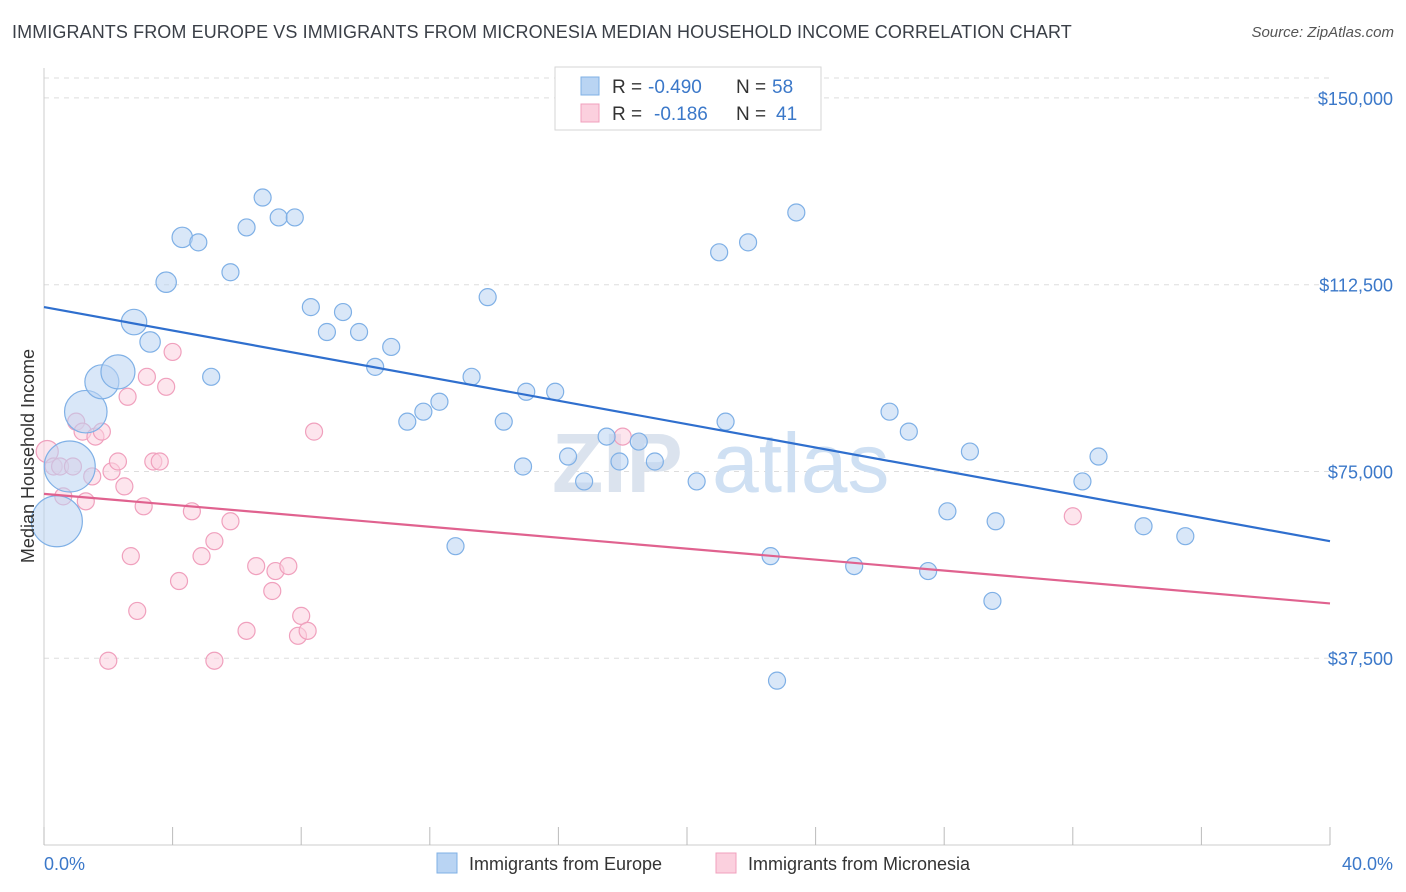 This screenshot has width=1406, height=892. What do you see at coordinates (1360, 659) in the screenshot?
I see `y-tick-label: $37,500` at bounding box center [1360, 659].